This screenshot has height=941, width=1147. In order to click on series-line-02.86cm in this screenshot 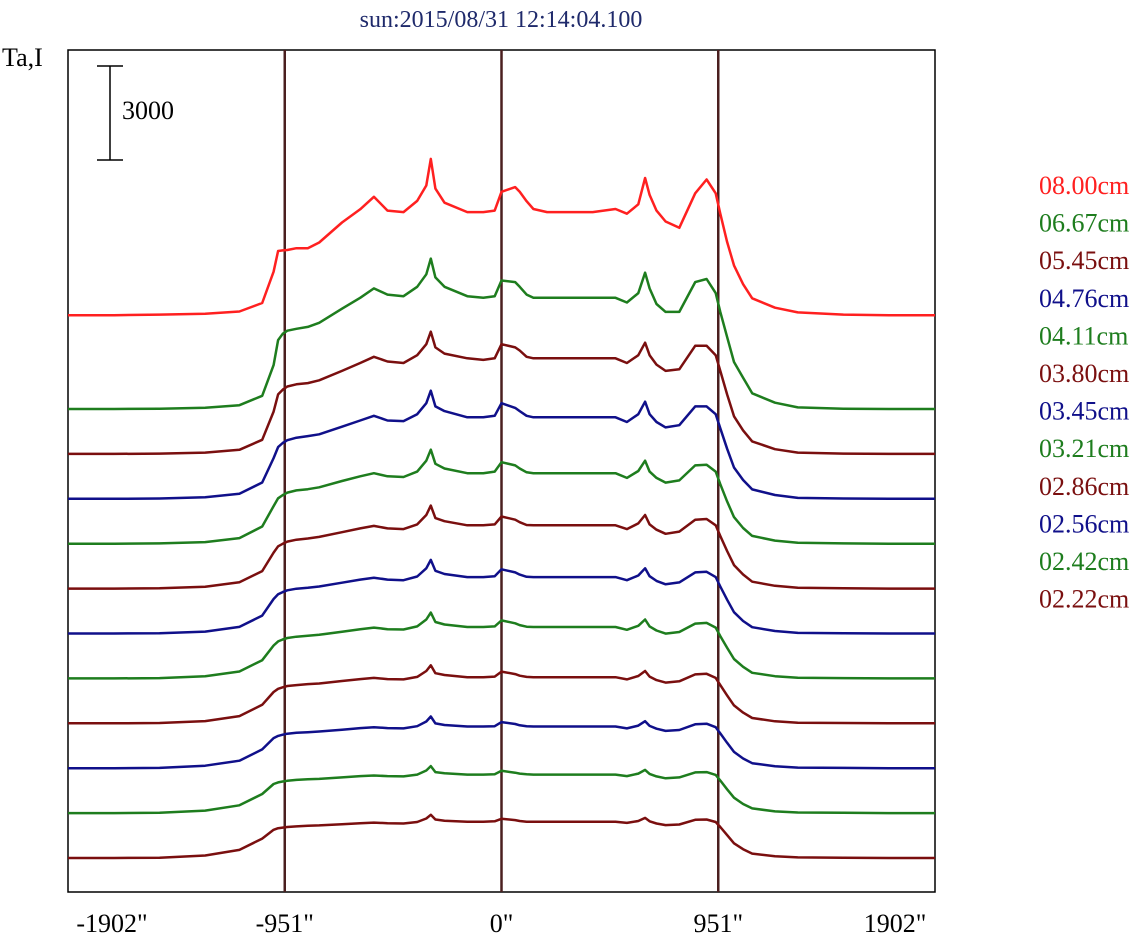, I will do `click(501, 694)`.